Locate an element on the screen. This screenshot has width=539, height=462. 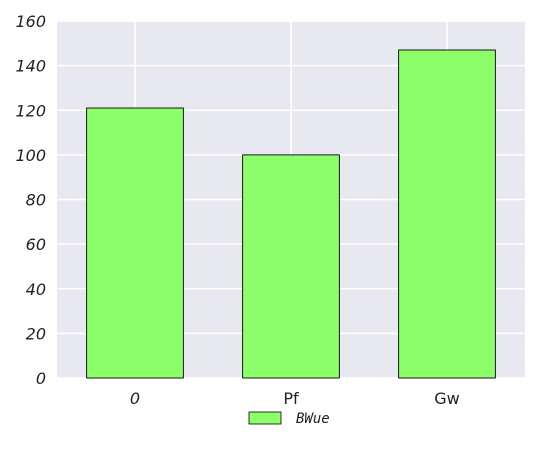
y-axis-ticks: 0 20 40 60 80 100 120 140 160 is located at coordinates (30, 200).